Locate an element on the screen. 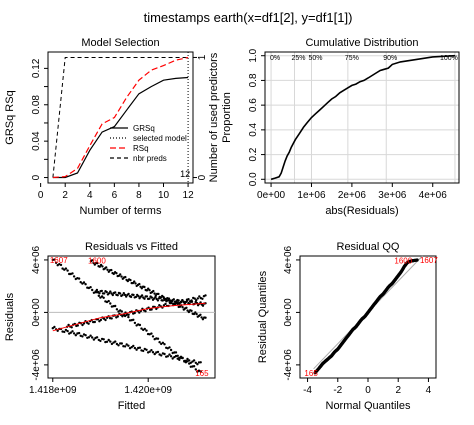 Image resolution: width=474 pixels, height=425 pixels. right-y-tick-label: 0 is located at coordinates (202, 177).